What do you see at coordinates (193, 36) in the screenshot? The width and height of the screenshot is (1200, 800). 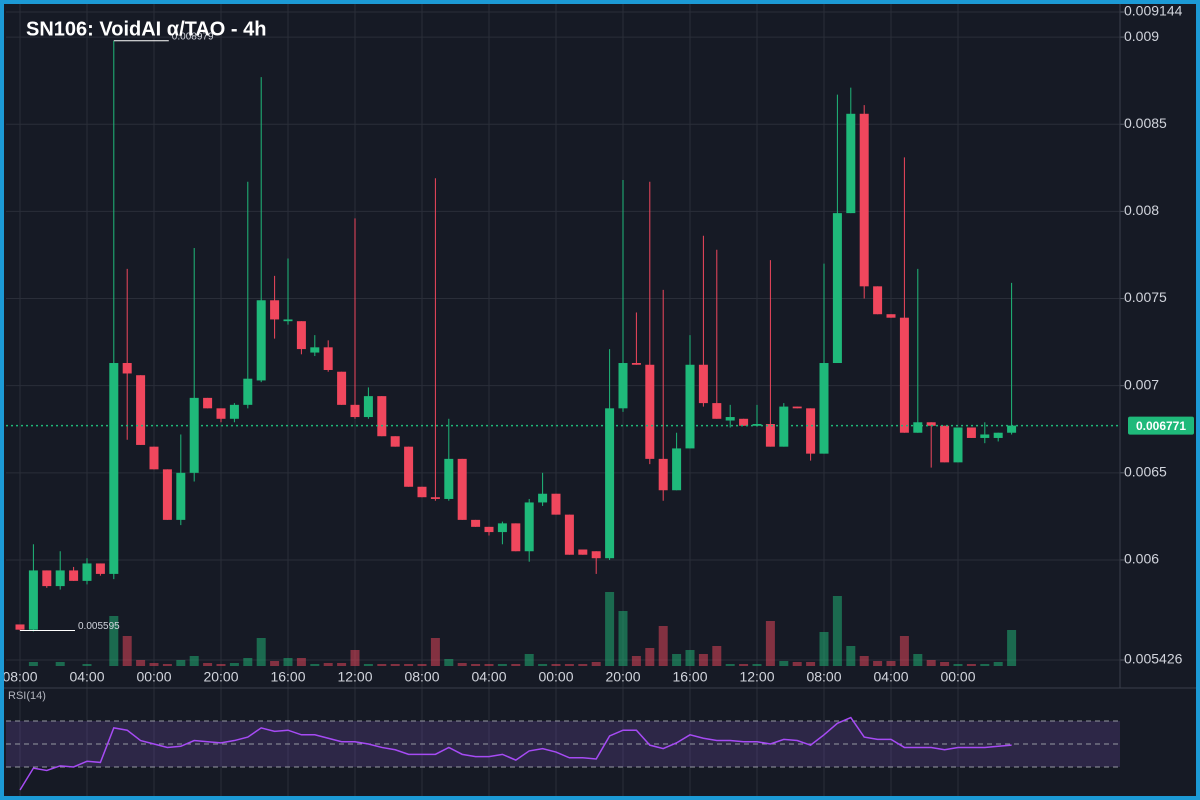 I see `annotation-label: 0.008979` at bounding box center [193, 36].